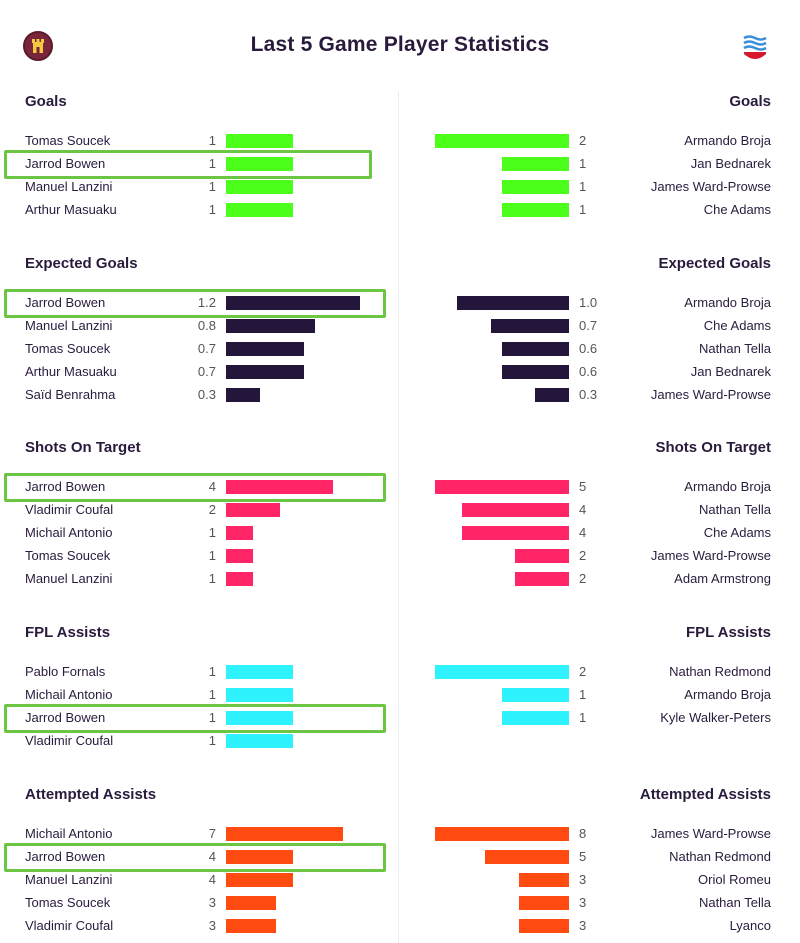 This screenshot has width=800, height=943. What do you see at coordinates (713, 447) in the screenshot?
I see `section-title: Shots On Target` at bounding box center [713, 447].